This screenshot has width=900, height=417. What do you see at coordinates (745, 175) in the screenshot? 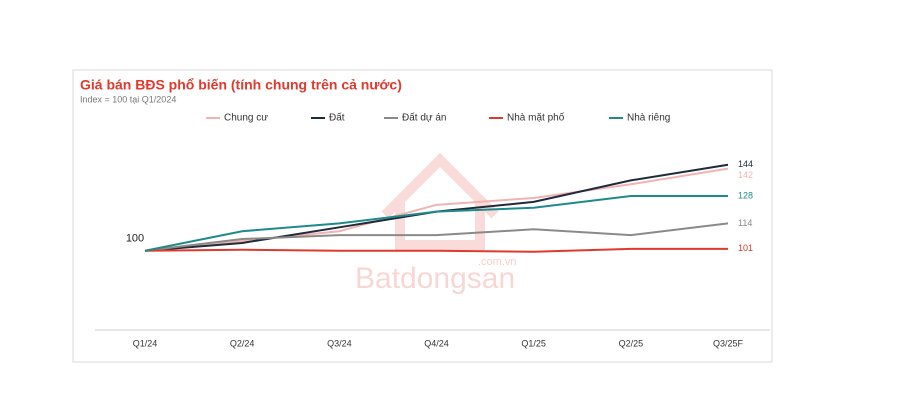
I see `end-value-label: 142` at bounding box center [745, 175].